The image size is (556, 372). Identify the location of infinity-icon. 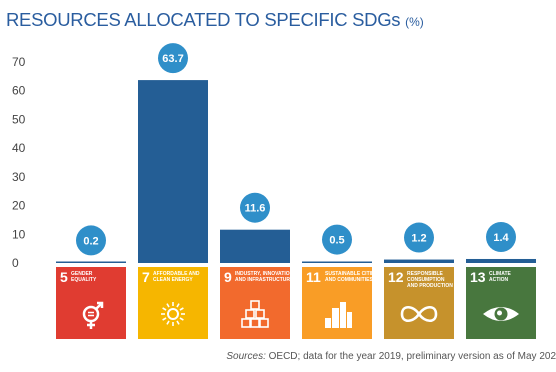
(419, 314).